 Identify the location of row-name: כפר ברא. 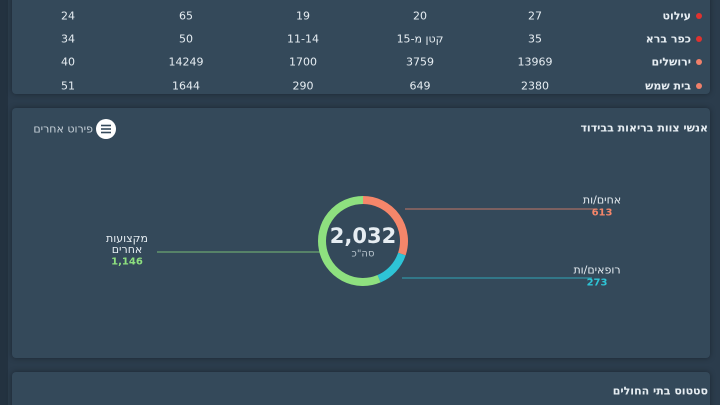
(668, 39).